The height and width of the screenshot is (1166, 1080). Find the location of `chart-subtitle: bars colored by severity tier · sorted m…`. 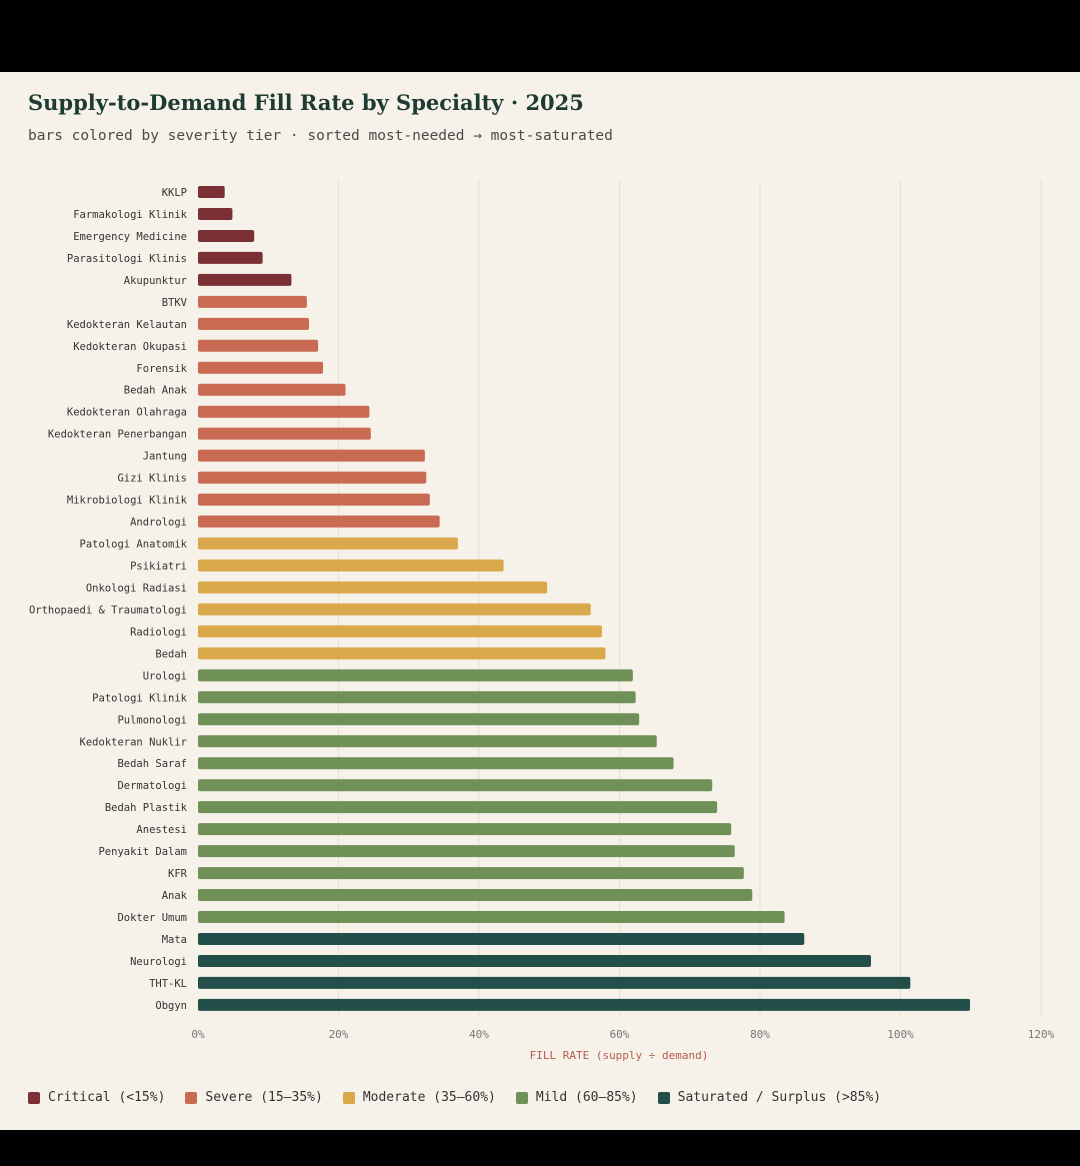

chart-subtitle: bars colored by severity tier · sorted m… is located at coordinates (320, 136).